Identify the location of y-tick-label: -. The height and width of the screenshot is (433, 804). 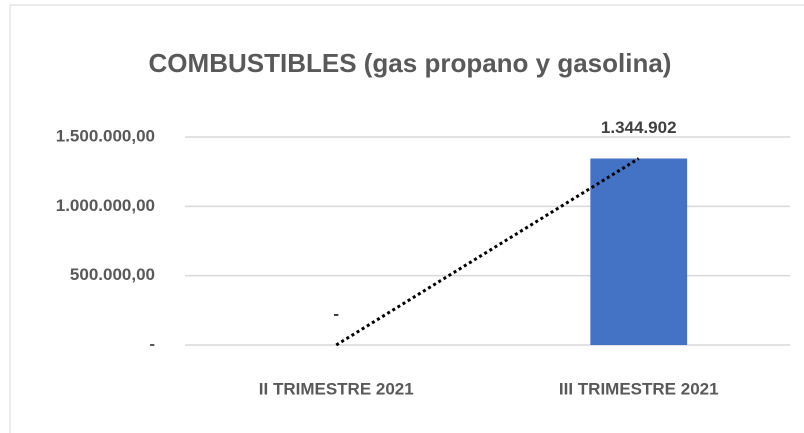
(152, 343).